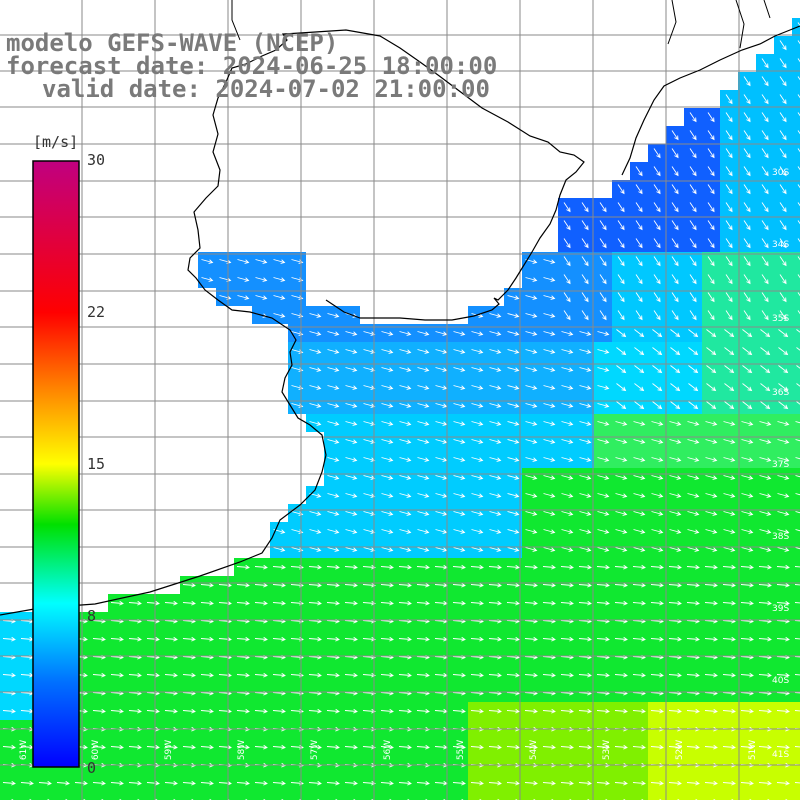 This screenshot has height=800, width=800. Describe the element at coordinates (781, 681) in the screenshot. I see `latitude-label: 40S` at that location.